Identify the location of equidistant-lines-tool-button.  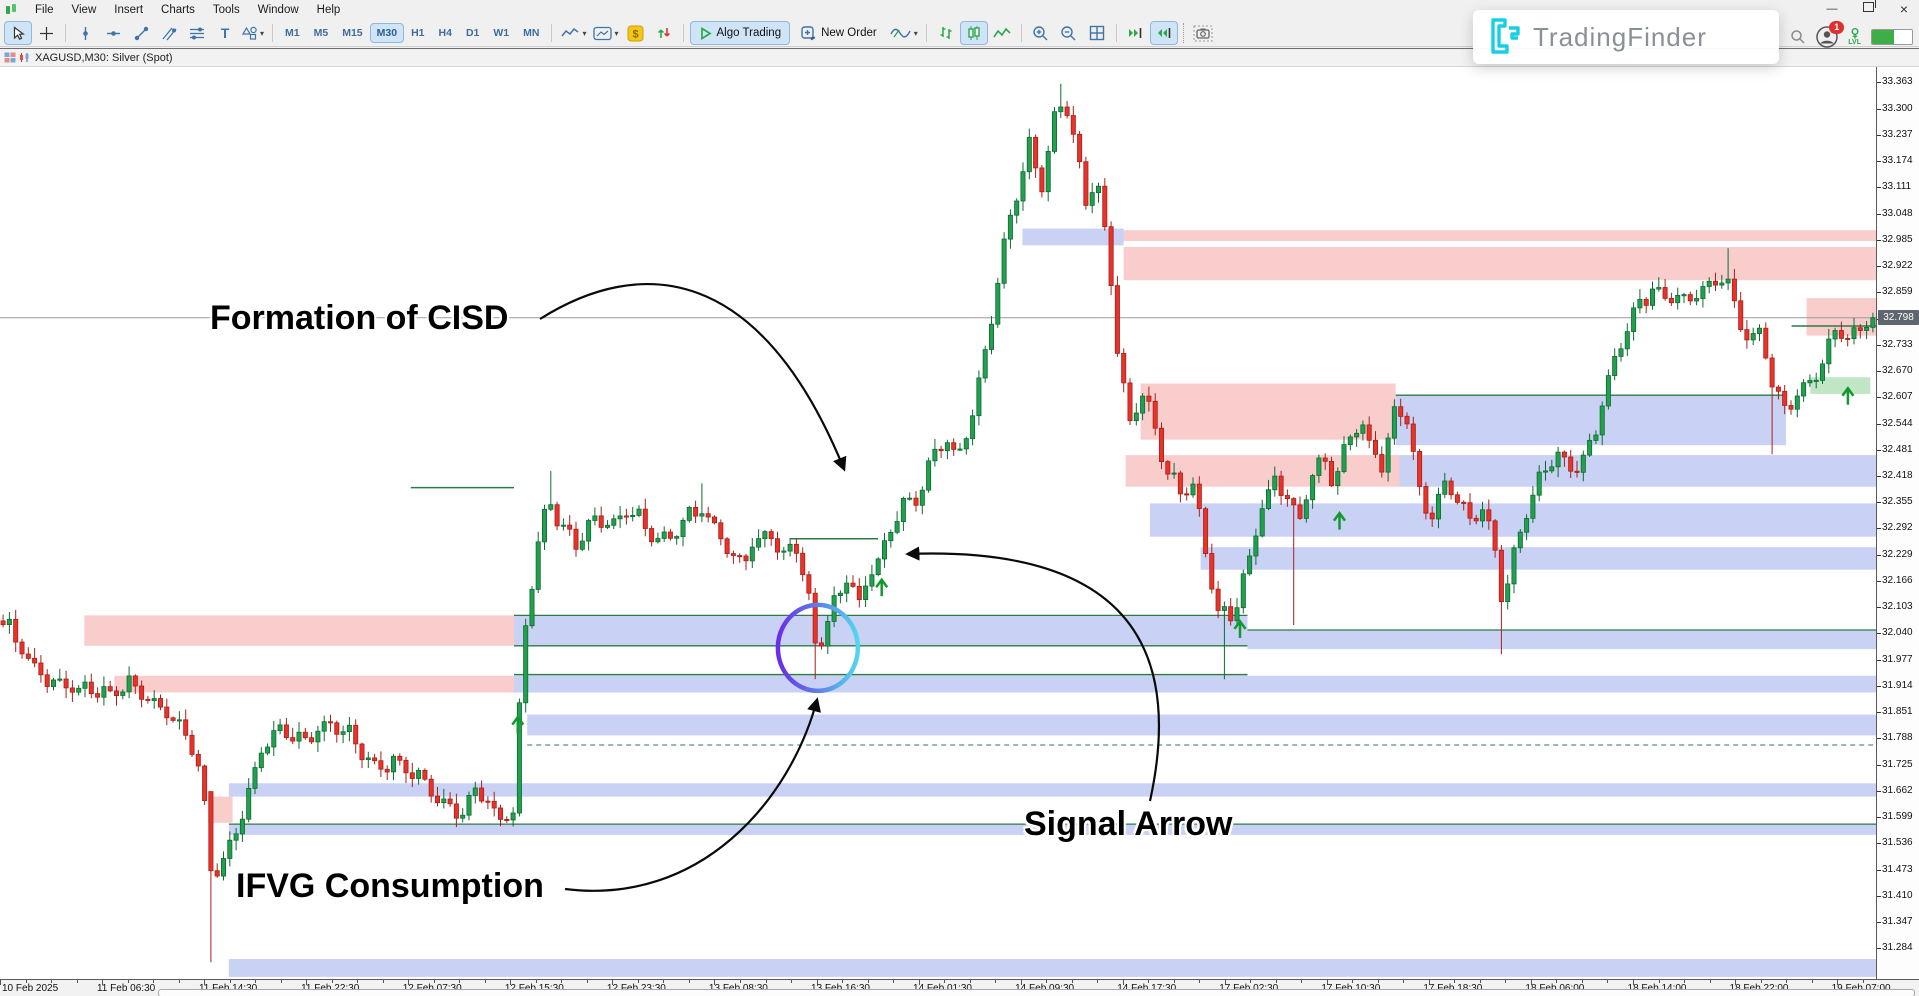
(197, 33).